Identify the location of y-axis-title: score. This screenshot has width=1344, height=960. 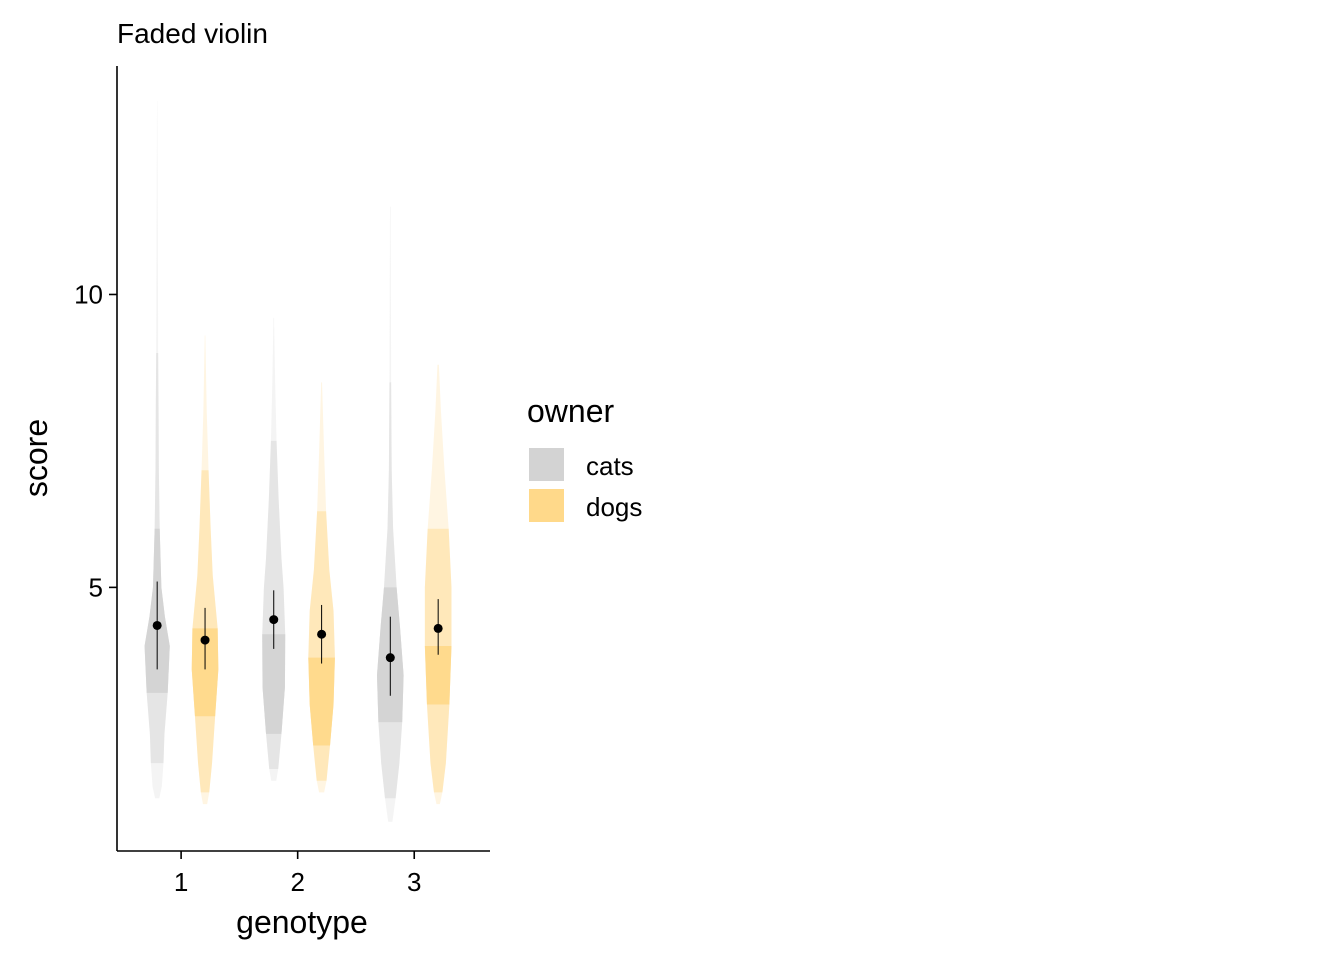
(36, 458).